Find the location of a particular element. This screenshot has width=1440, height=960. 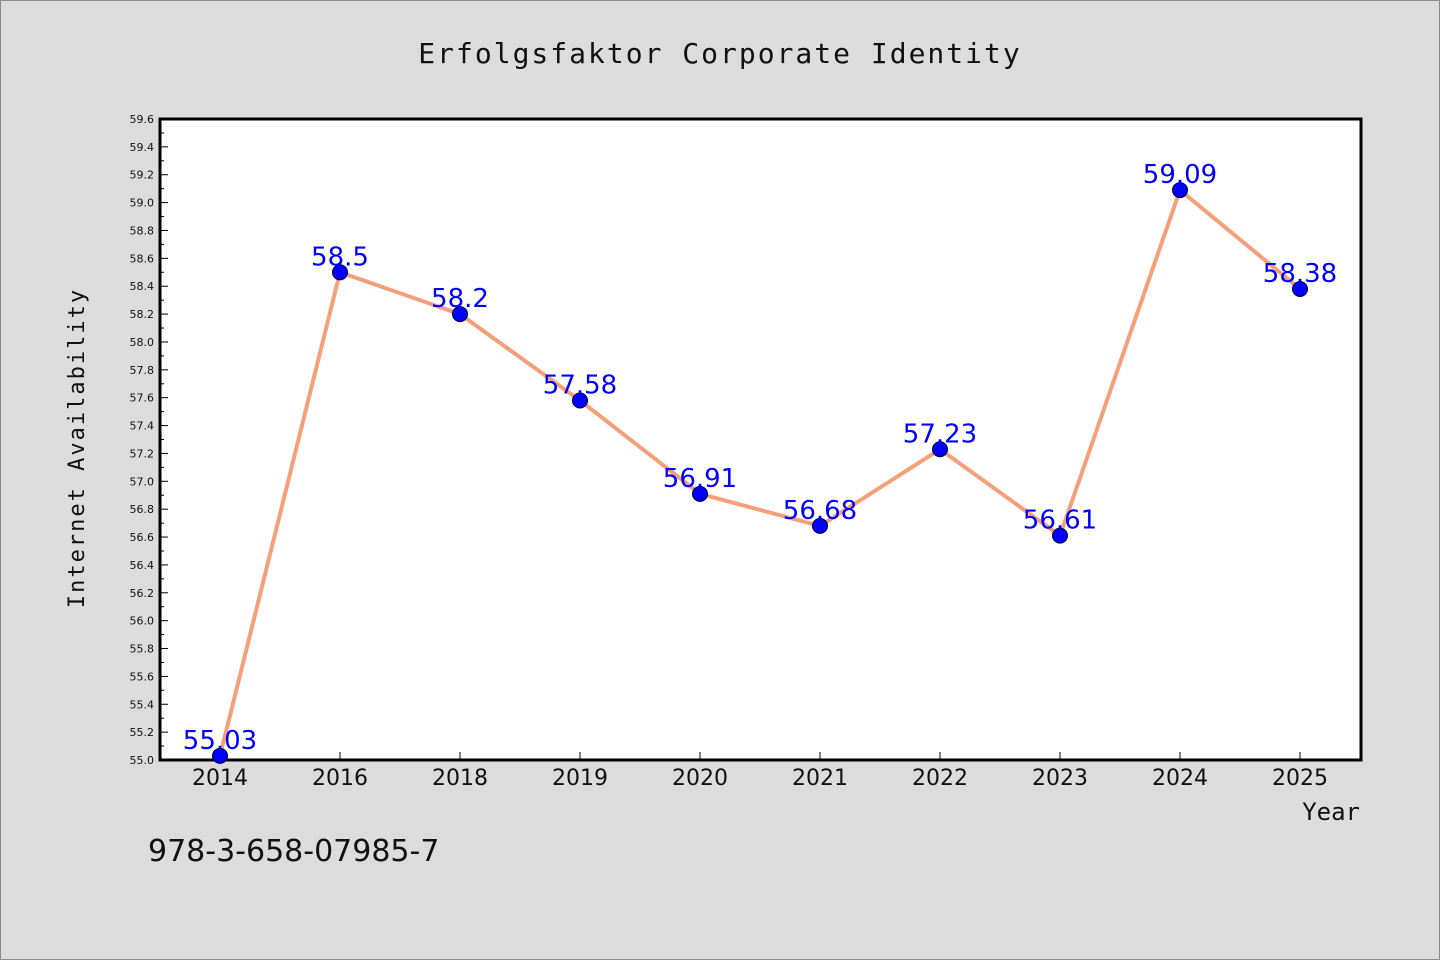

y-tick-label: 58.0 is located at coordinates (142, 342).